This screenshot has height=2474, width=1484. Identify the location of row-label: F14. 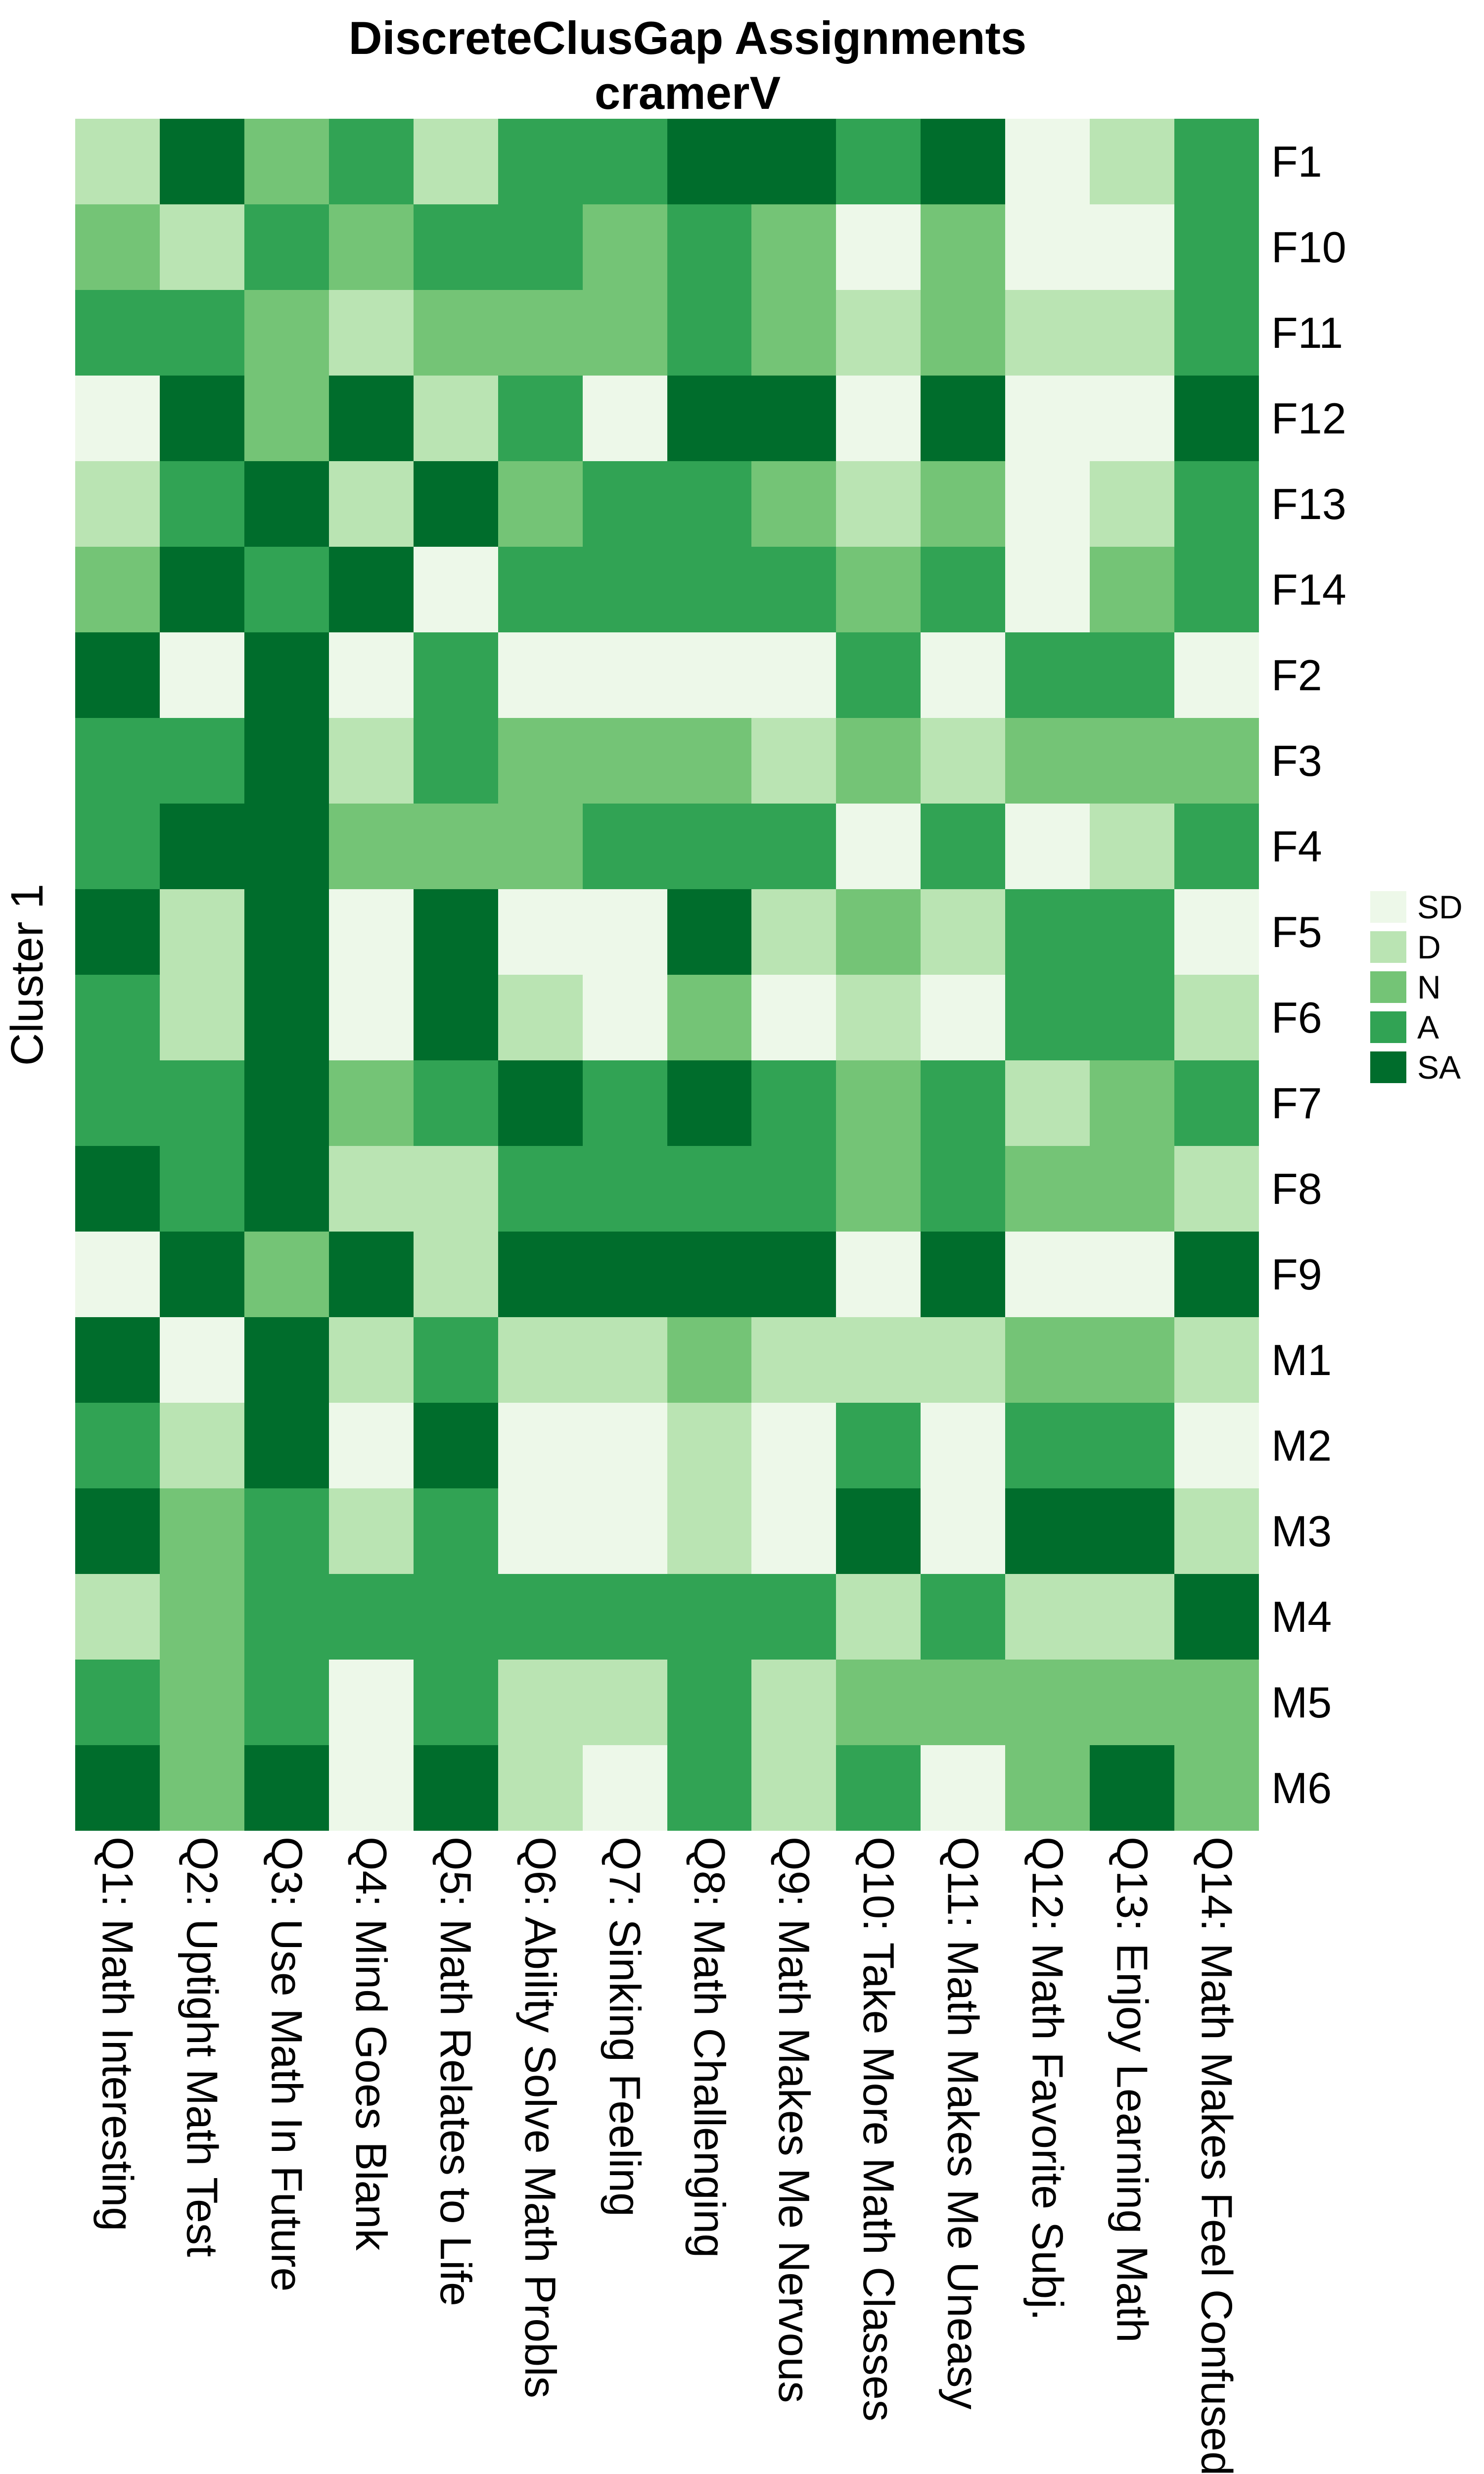
(1308, 589).